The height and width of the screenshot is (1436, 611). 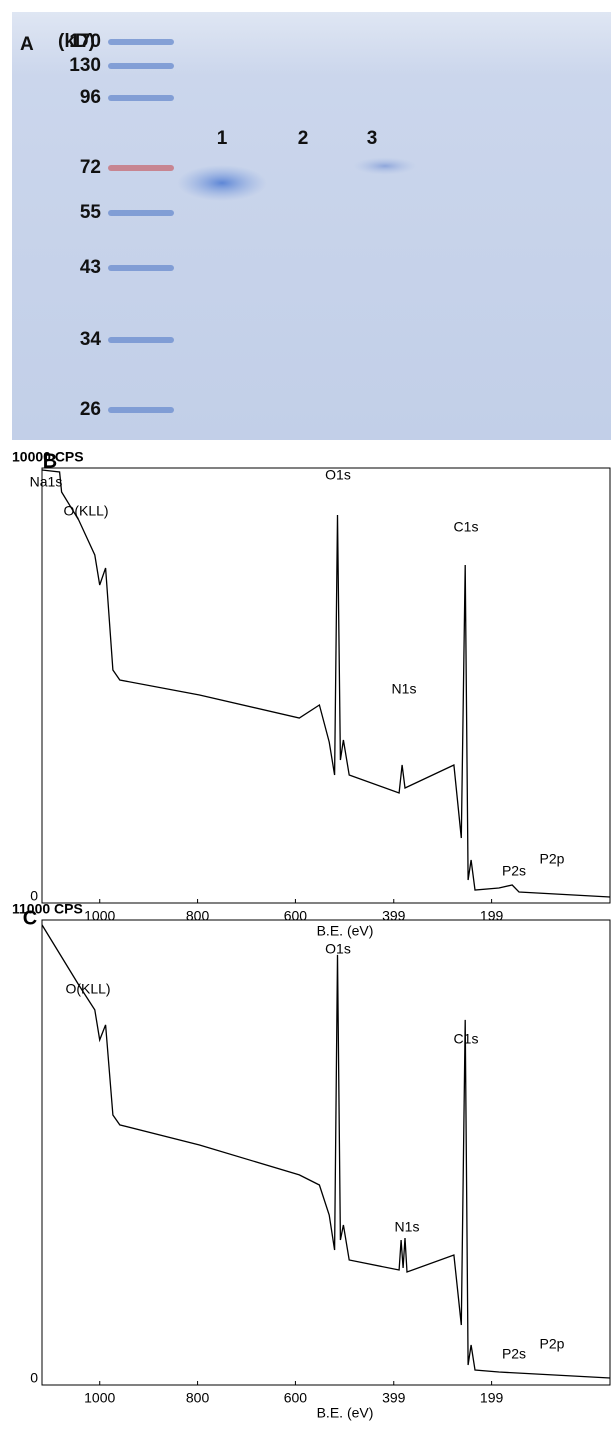 I want to click on marker-label: 170, so click(x=85, y=41).